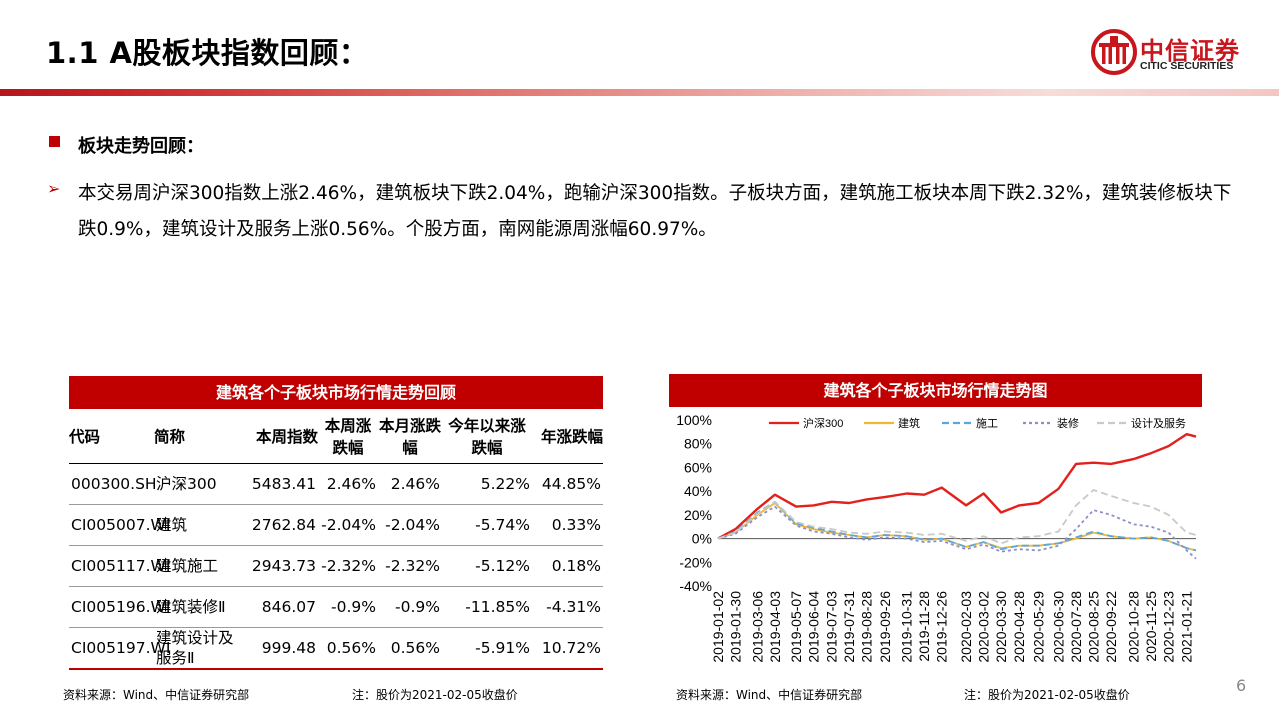 Image resolution: width=1279 pixels, height=719 pixels. I want to click on cell-weekly-change: 2.46%, so click(348, 484).